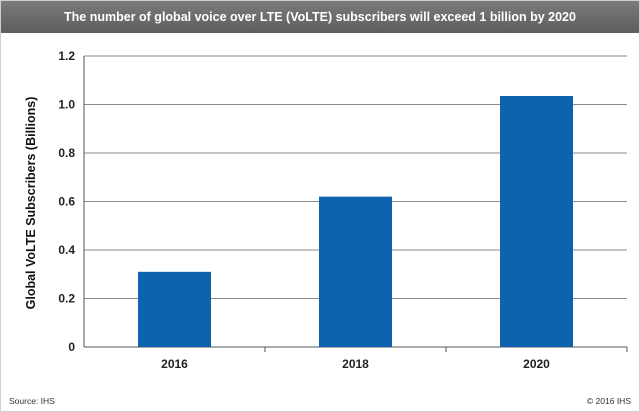 This screenshot has width=640, height=412. I want to click on y-tick-label: 0, so click(71, 347).